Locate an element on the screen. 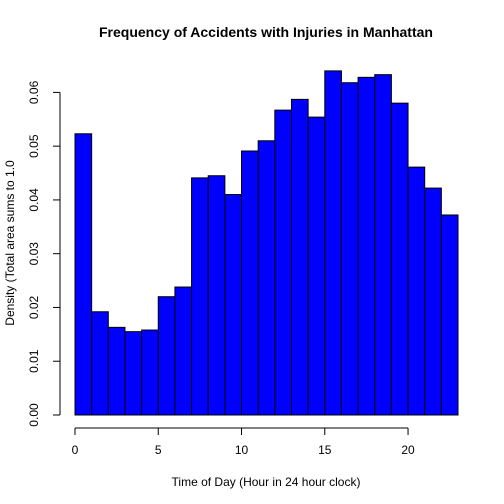  y-axis: 0.00 0.01 0.02 0.03 0.04 0.05 0.06 is located at coordinates (44, 253).